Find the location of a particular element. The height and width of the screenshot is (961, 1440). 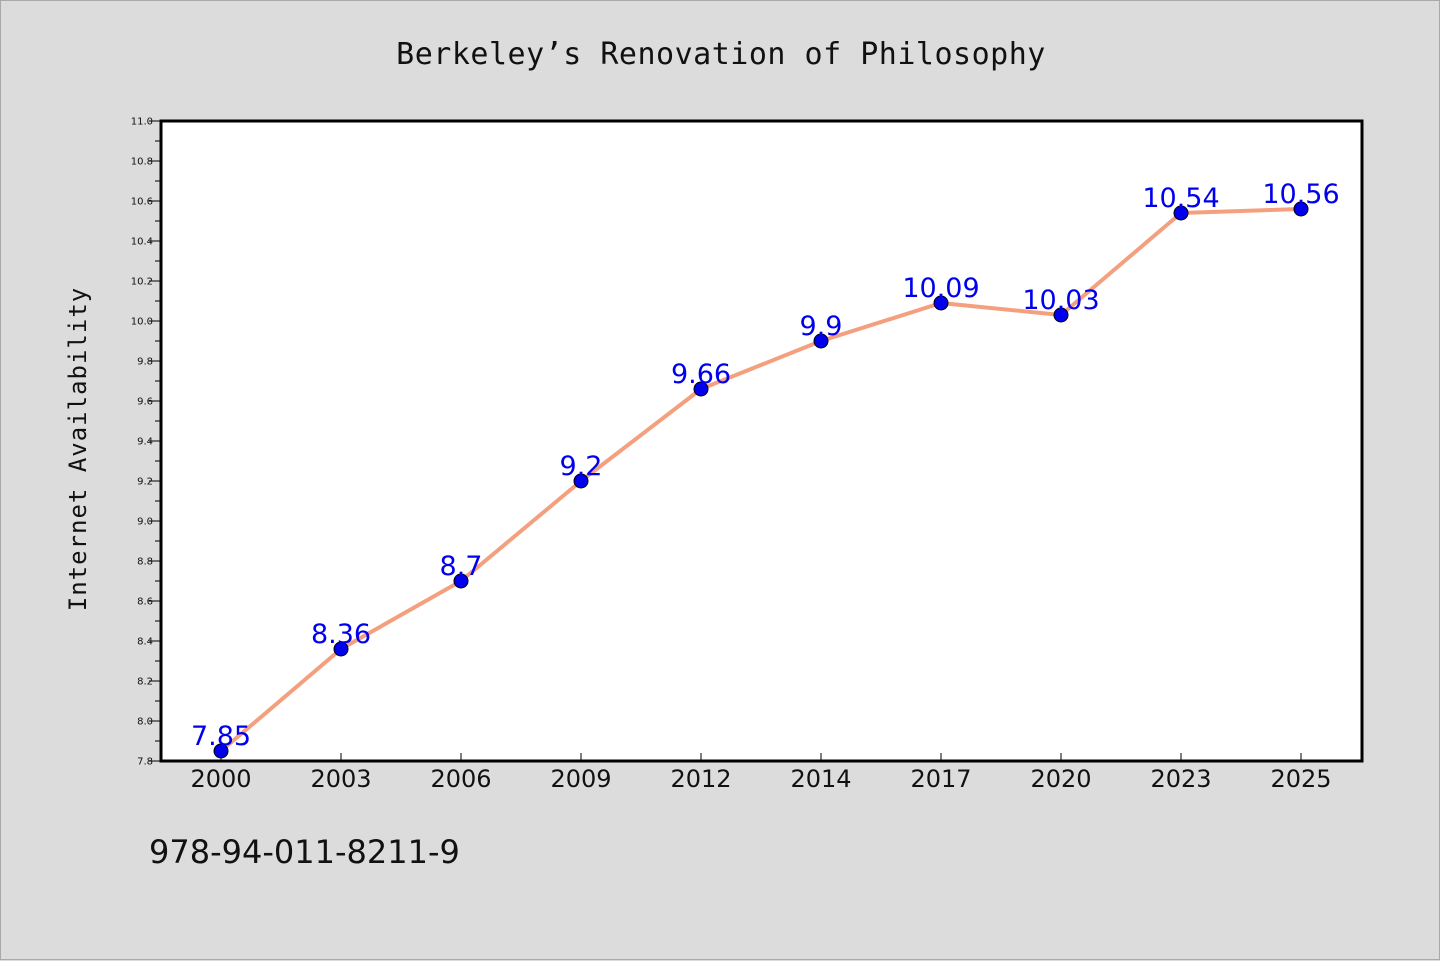

chart-title: Berkeley’s Renovation of Philosophy is located at coordinates (721, 54).